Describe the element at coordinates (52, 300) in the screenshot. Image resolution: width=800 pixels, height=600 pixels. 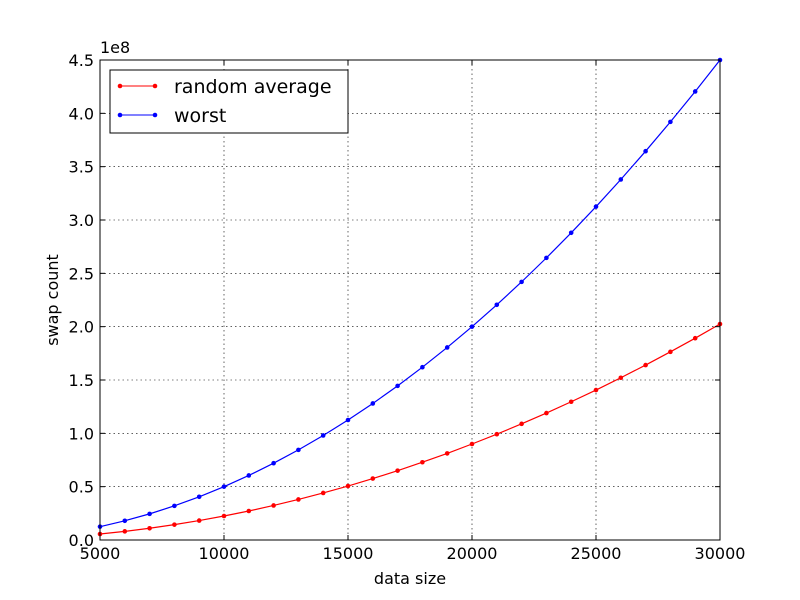
I see `y-axis-label: swap count` at that location.